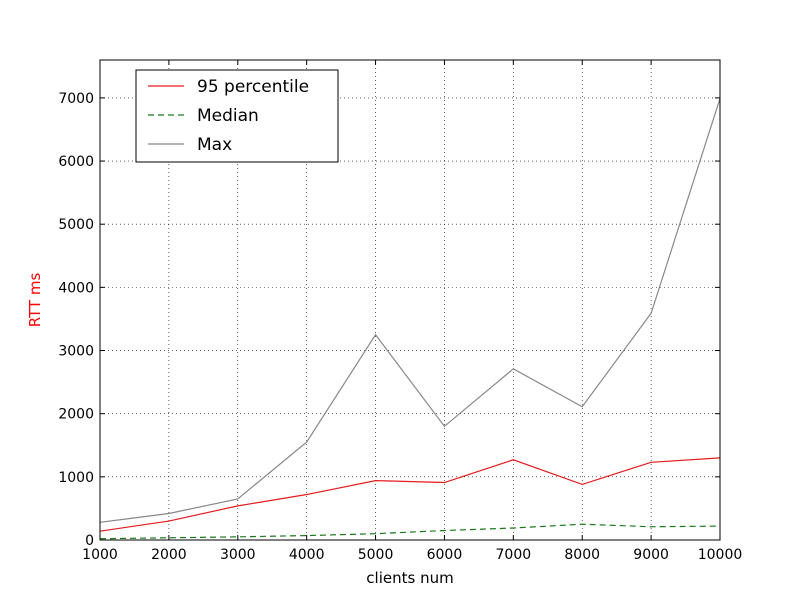 Image resolution: width=800 pixels, height=600 pixels. I want to click on legend-label: Max, so click(214, 145).